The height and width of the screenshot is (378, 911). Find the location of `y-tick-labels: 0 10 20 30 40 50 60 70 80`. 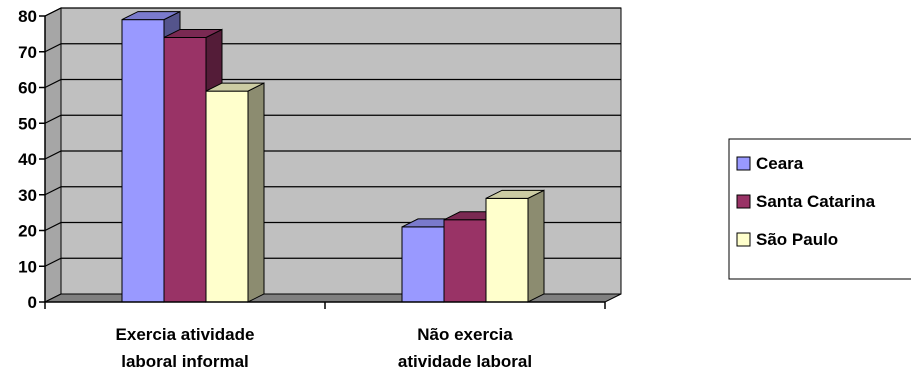

y-tick-labels: 0 10 20 30 40 50 60 70 80 is located at coordinates (27, 159).